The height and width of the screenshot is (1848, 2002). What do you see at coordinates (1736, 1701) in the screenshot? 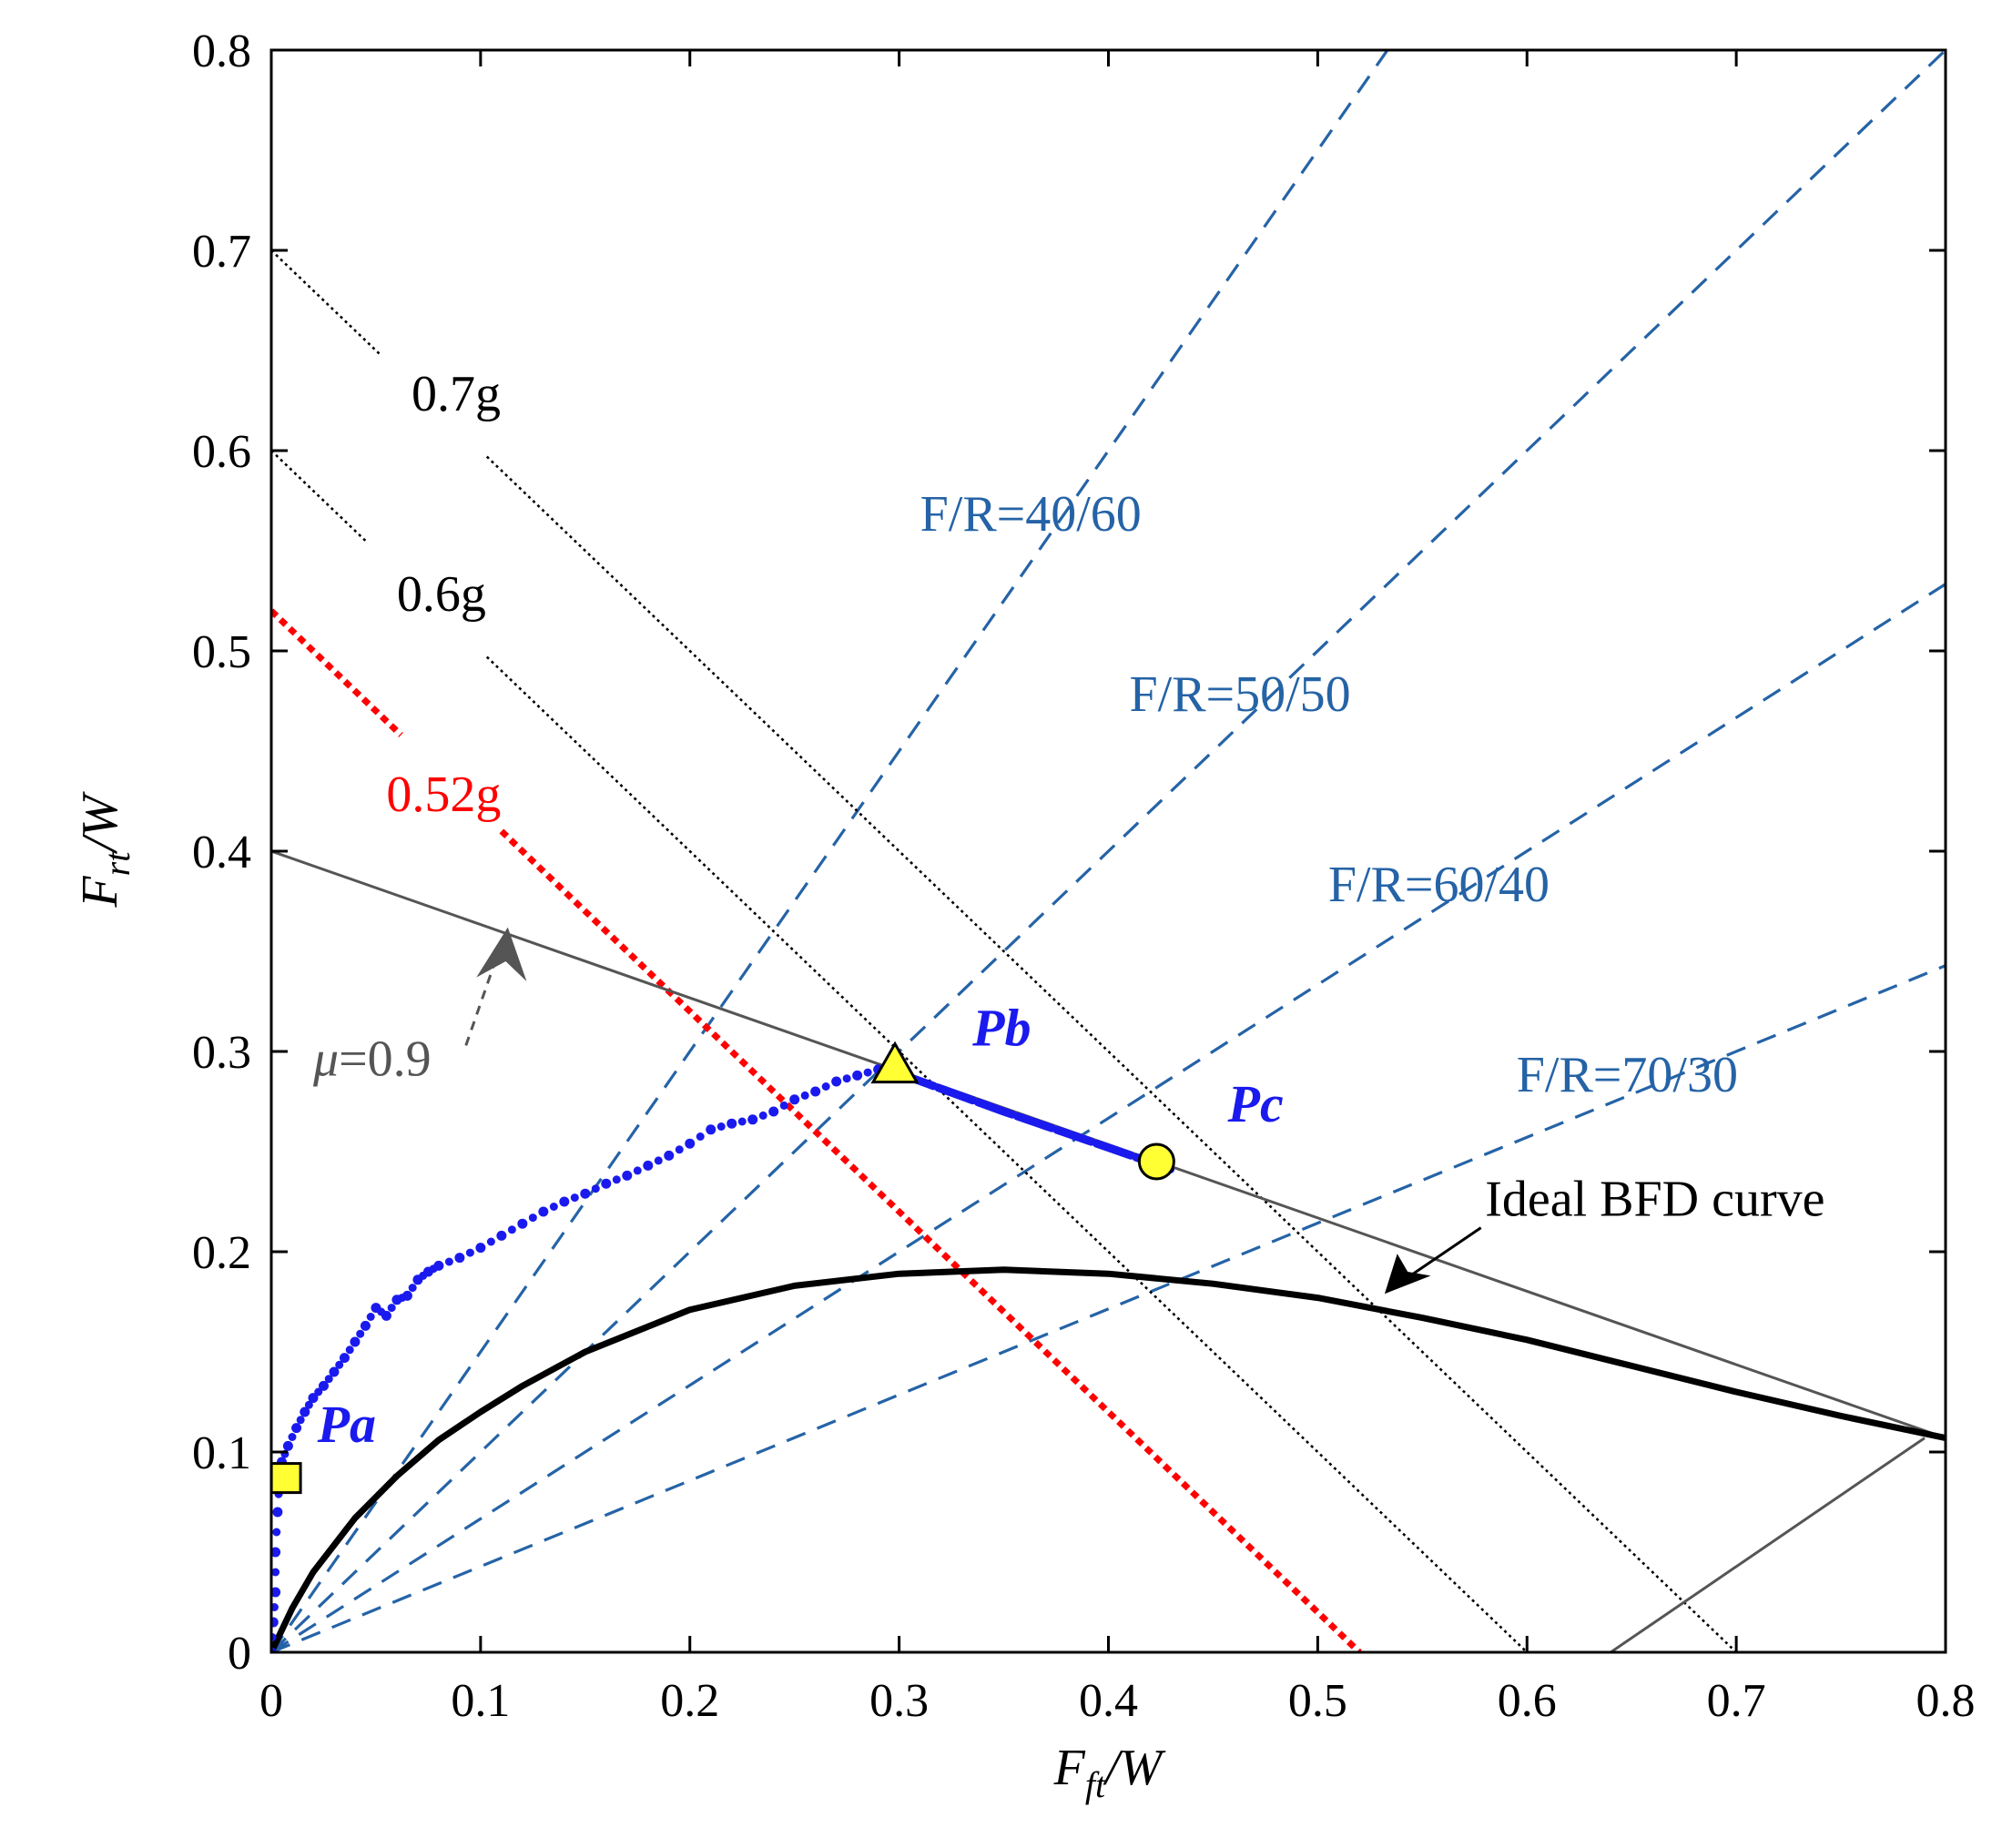
I see `x-tick-label: 0.7` at bounding box center [1736, 1701].